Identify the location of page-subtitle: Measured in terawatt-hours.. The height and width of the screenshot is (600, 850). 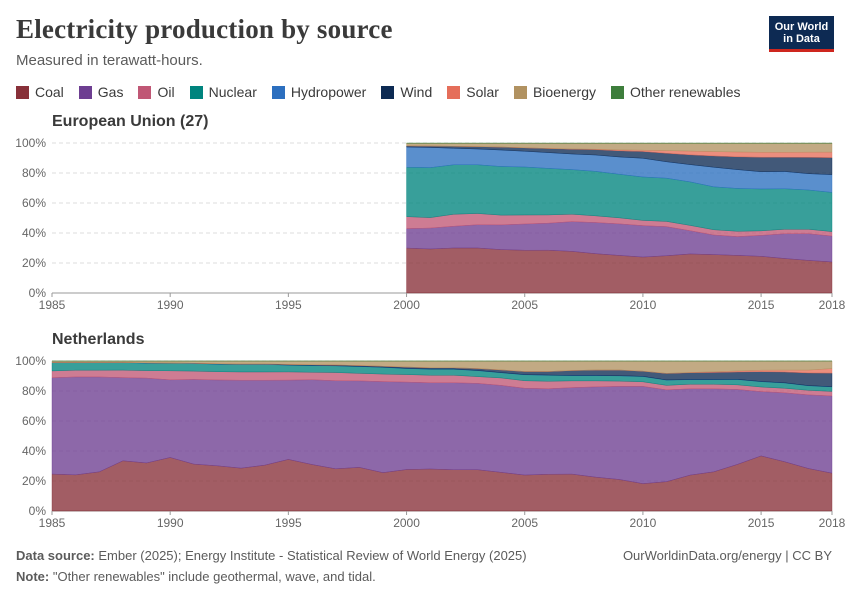
(109, 60).